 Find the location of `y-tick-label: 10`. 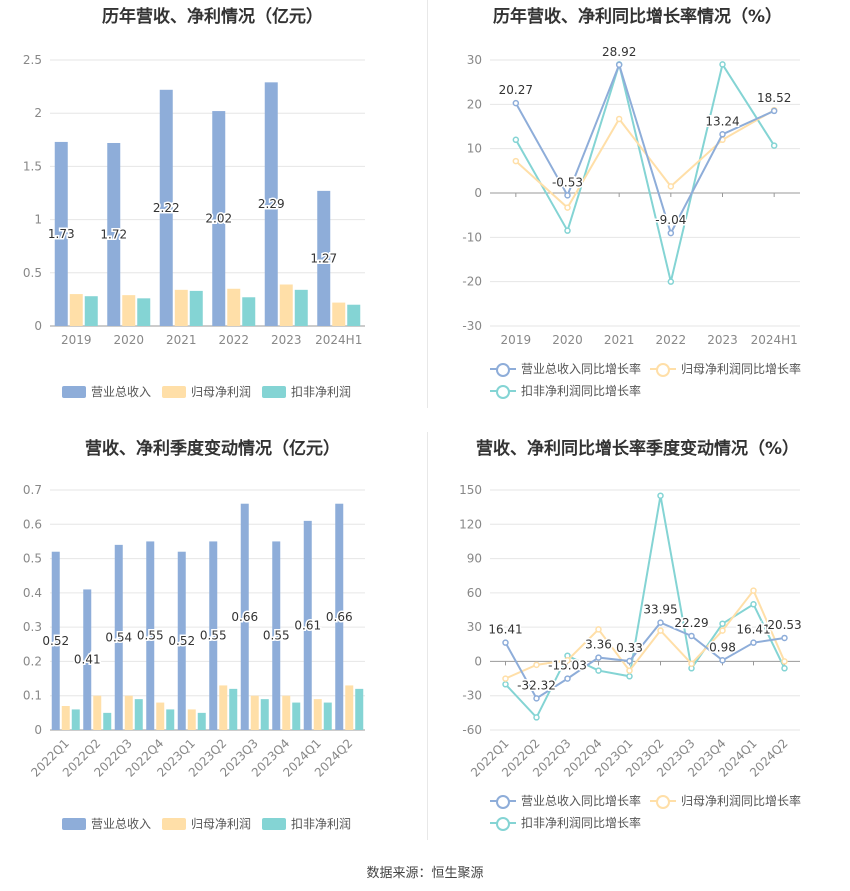

y-tick-label: 10 is located at coordinates (474, 149).